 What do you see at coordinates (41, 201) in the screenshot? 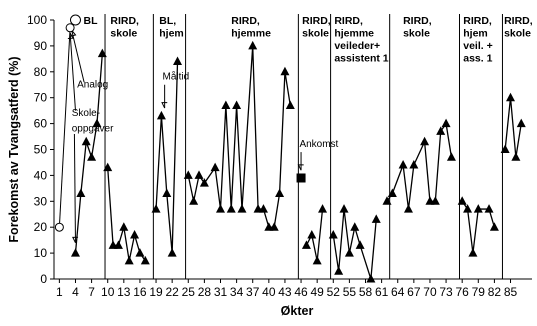
I see `y-tick-label: 30` at bounding box center [41, 201].